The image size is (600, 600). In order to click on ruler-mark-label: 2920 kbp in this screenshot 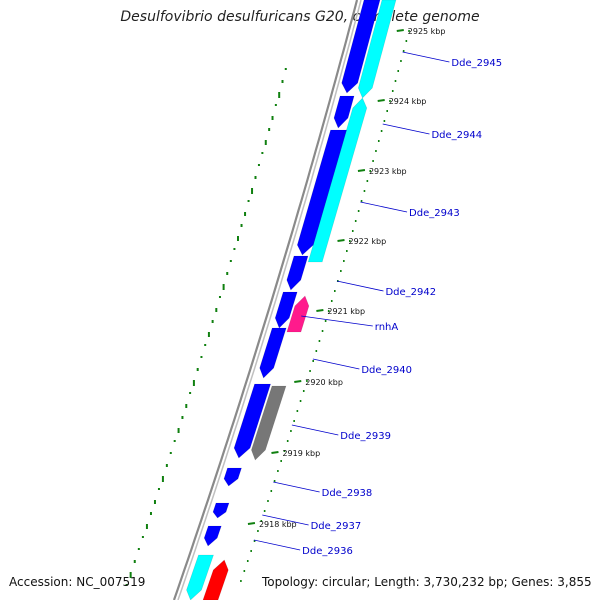, I will do `click(324, 382)`.